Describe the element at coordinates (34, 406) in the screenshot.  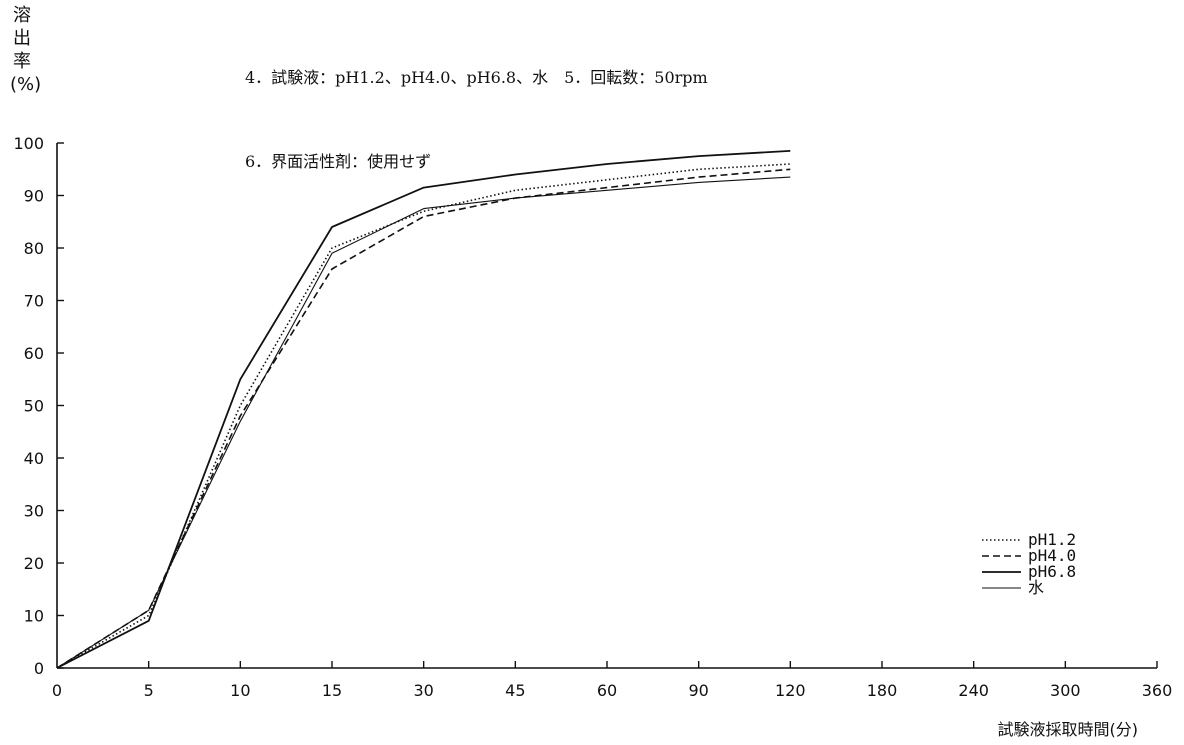
I see `y-tick-label: 50` at that location.